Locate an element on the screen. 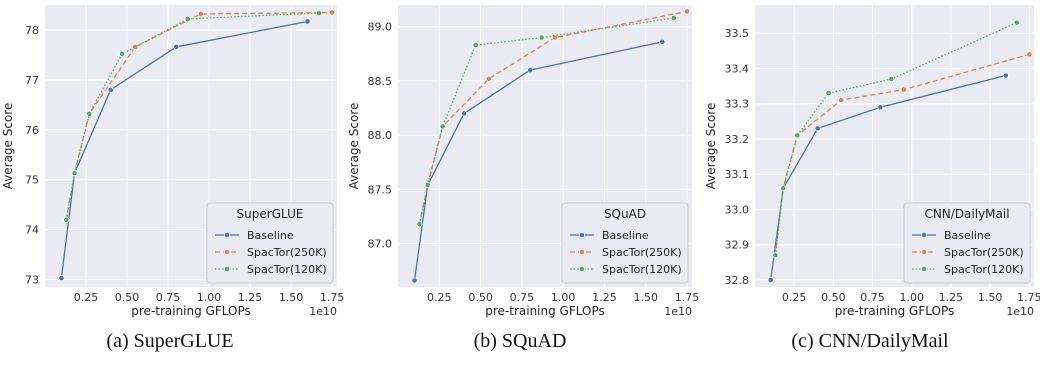 Image resolution: width=1040 pixels, height=368 pixels. y-tick-label: 33.1 is located at coordinates (737, 174).